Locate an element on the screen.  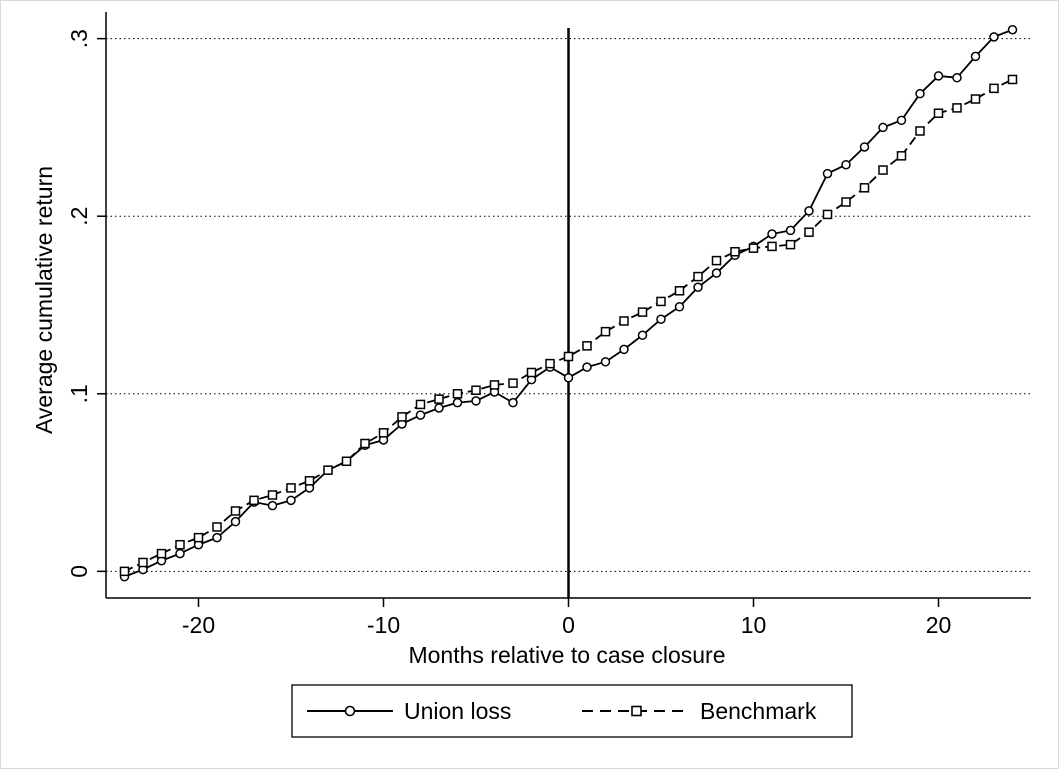
x-tick-label: 10 is located at coordinates (754, 625).